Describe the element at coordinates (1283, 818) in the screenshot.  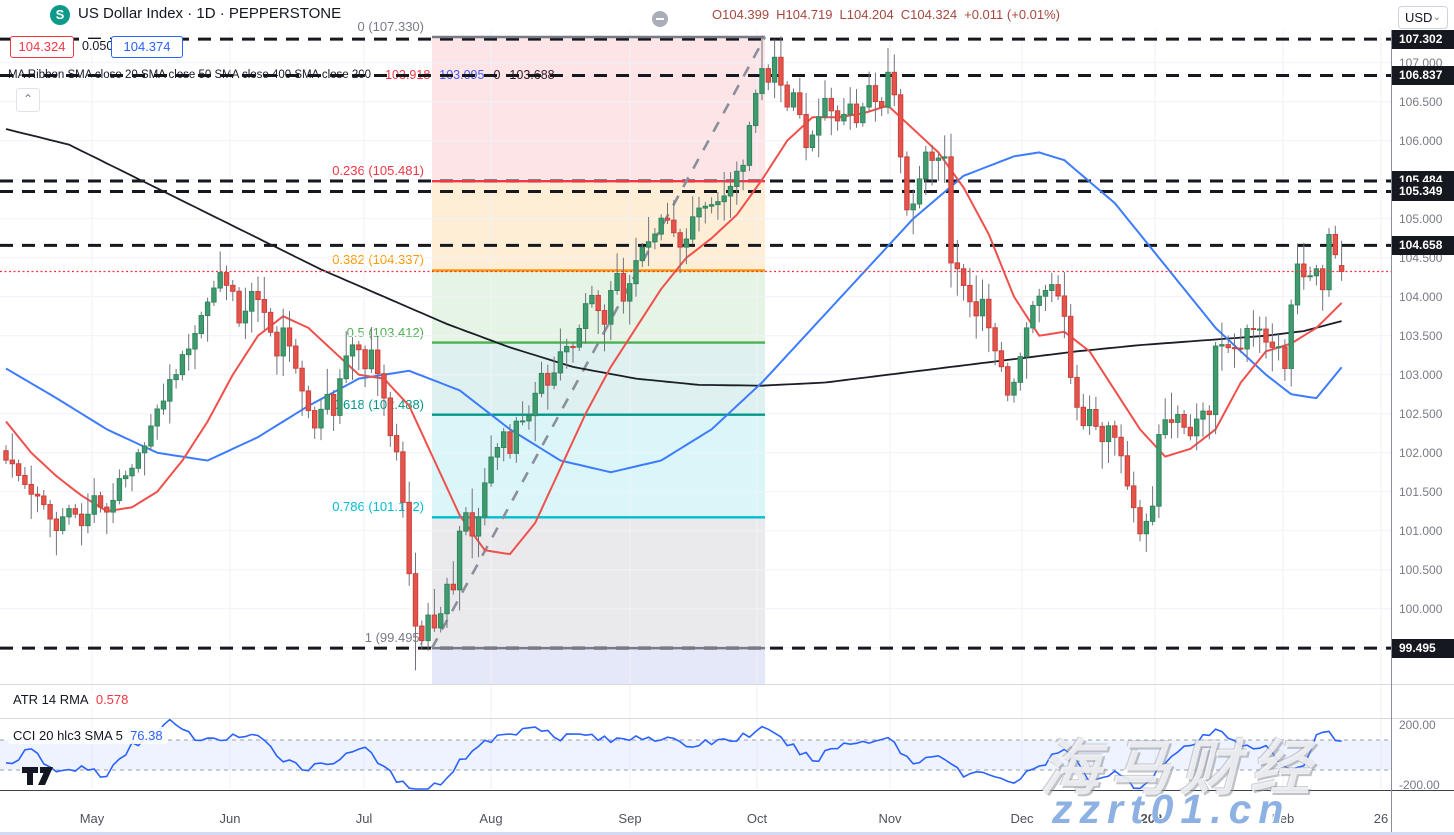
I see `time-tick-label: Feb` at that location.